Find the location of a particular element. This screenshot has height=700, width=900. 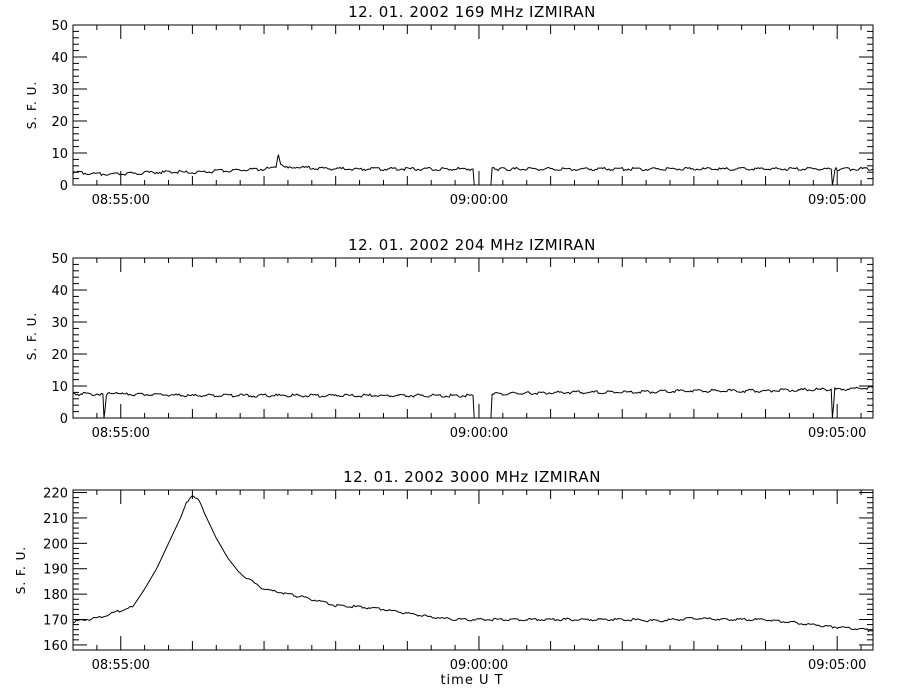

y-tick-label: 170 is located at coordinates (55, 621).